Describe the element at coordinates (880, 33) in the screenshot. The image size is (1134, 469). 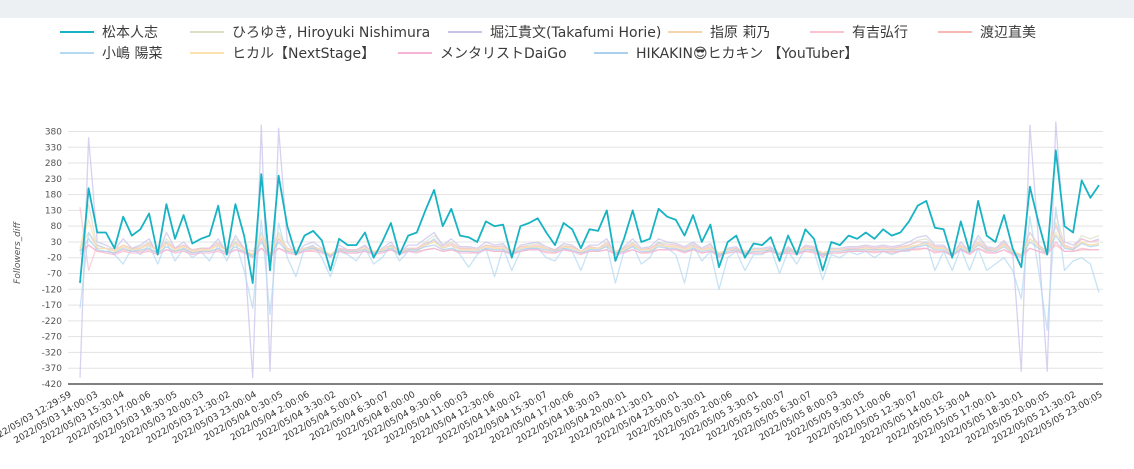
I see `legend-label: 有吉弘行` at that location.